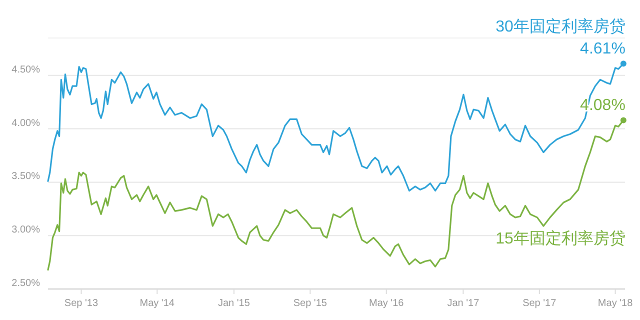 Image resolution: width=640 pixels, height=320 pixels. Describe the element at coordinates (561, 27) in the screenshot. I see `series-label: 30年固定利率房贷` at that location.